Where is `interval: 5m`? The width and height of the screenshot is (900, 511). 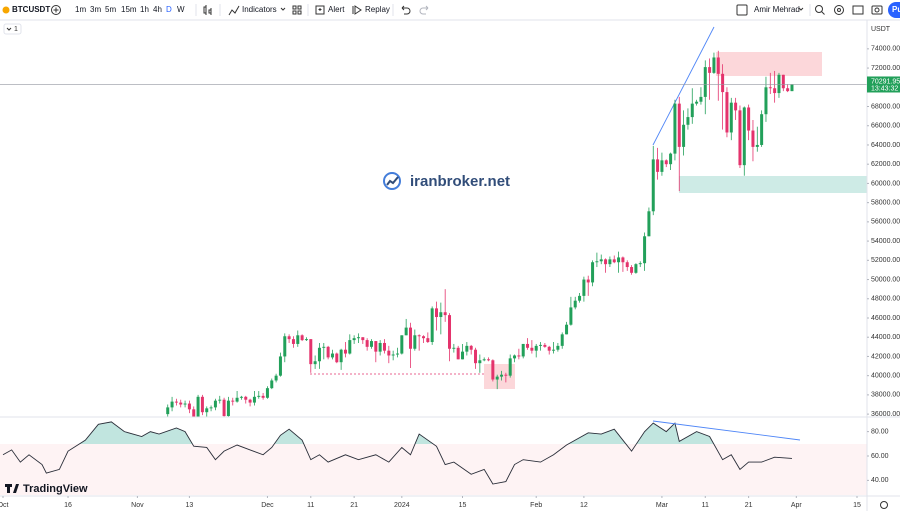
interval: 5m is located at coordinates (110, 9).